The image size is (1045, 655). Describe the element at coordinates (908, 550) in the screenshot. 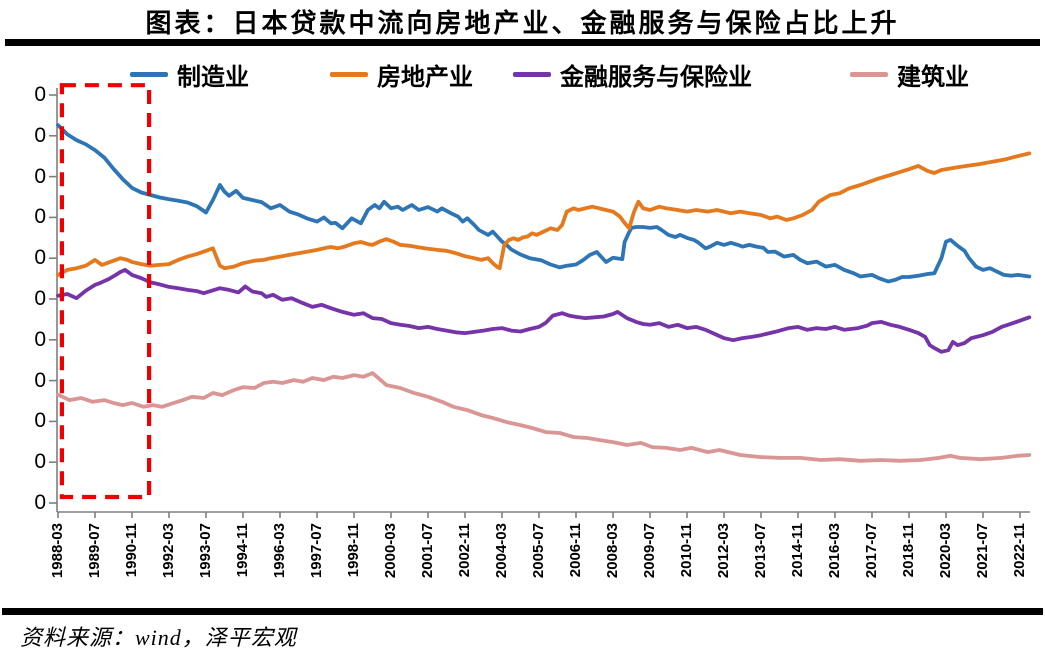

I see `x-axis-label: 2018-11` at that location.